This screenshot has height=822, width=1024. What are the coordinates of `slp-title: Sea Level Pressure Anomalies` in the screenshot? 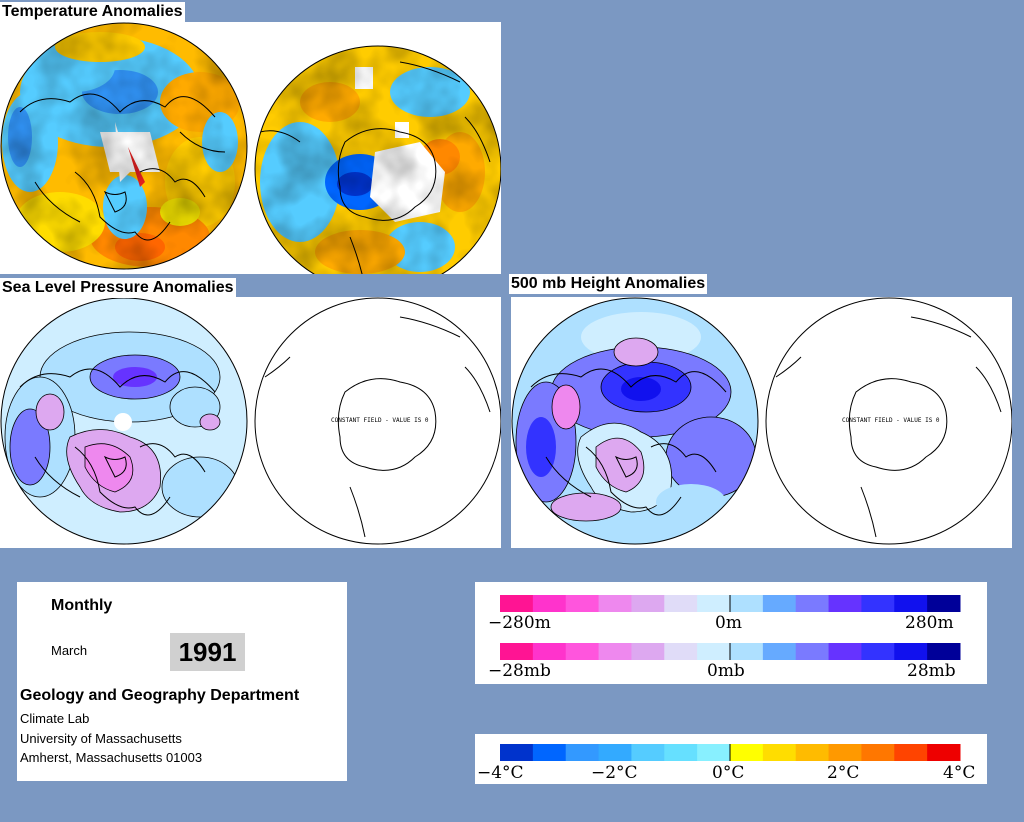 It's located at (118, 288).